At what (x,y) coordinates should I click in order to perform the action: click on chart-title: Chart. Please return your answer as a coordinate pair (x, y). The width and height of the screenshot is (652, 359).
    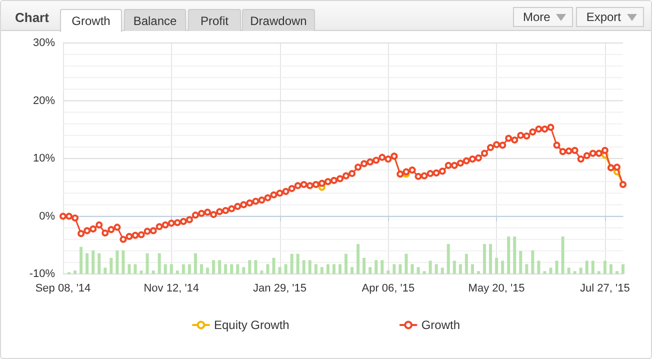
    Looking at the image, I should click on (32, 17).